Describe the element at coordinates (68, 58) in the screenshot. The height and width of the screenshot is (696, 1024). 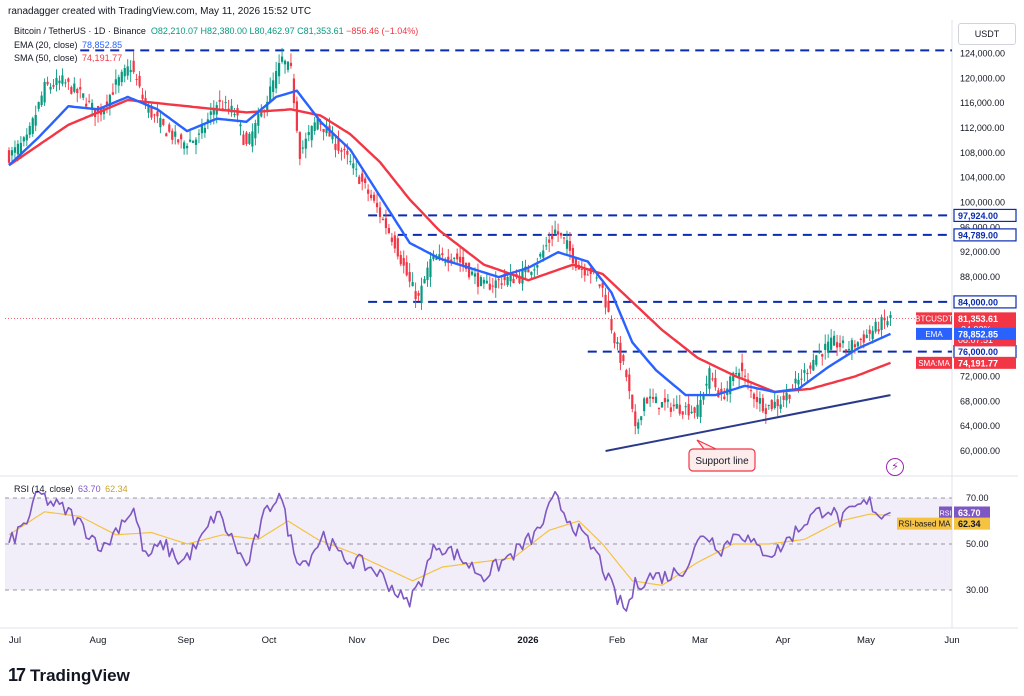
I see `sma-legend: SMA (50, close) 74,191.77` at that location.